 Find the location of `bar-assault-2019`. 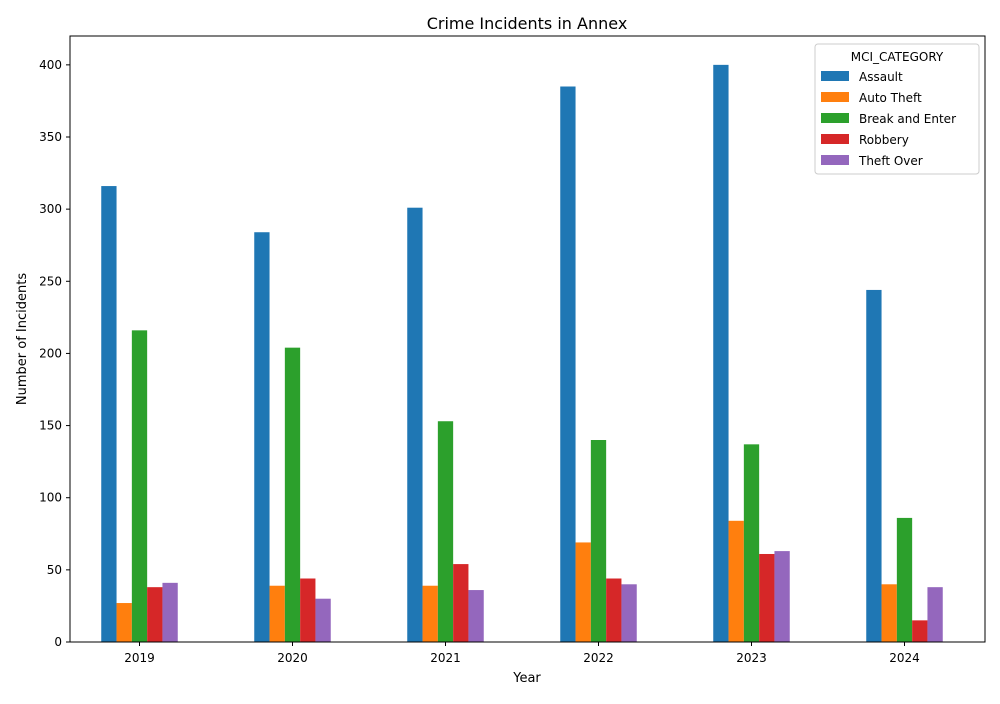

bar-assault-2019 is located at coordinates (109, 414).